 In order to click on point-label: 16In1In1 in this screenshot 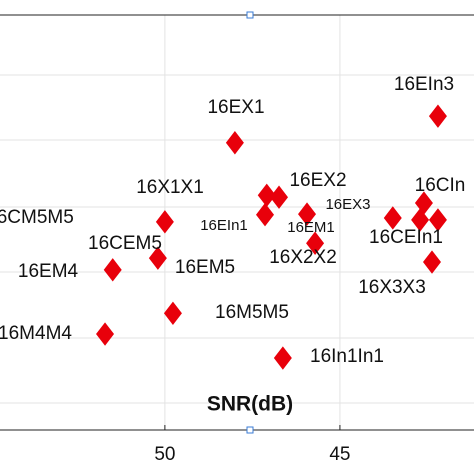, I will do `click(347, 356)`.